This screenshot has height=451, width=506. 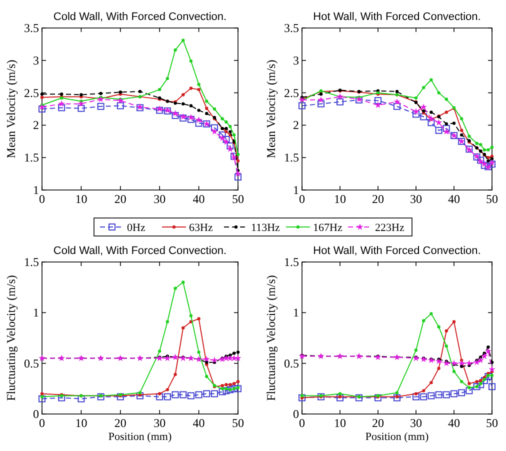 What do you see at coordinates (389, 228) in the screenshot?
I see `legend-label: 223Hz` at bounding box center [389, 228].